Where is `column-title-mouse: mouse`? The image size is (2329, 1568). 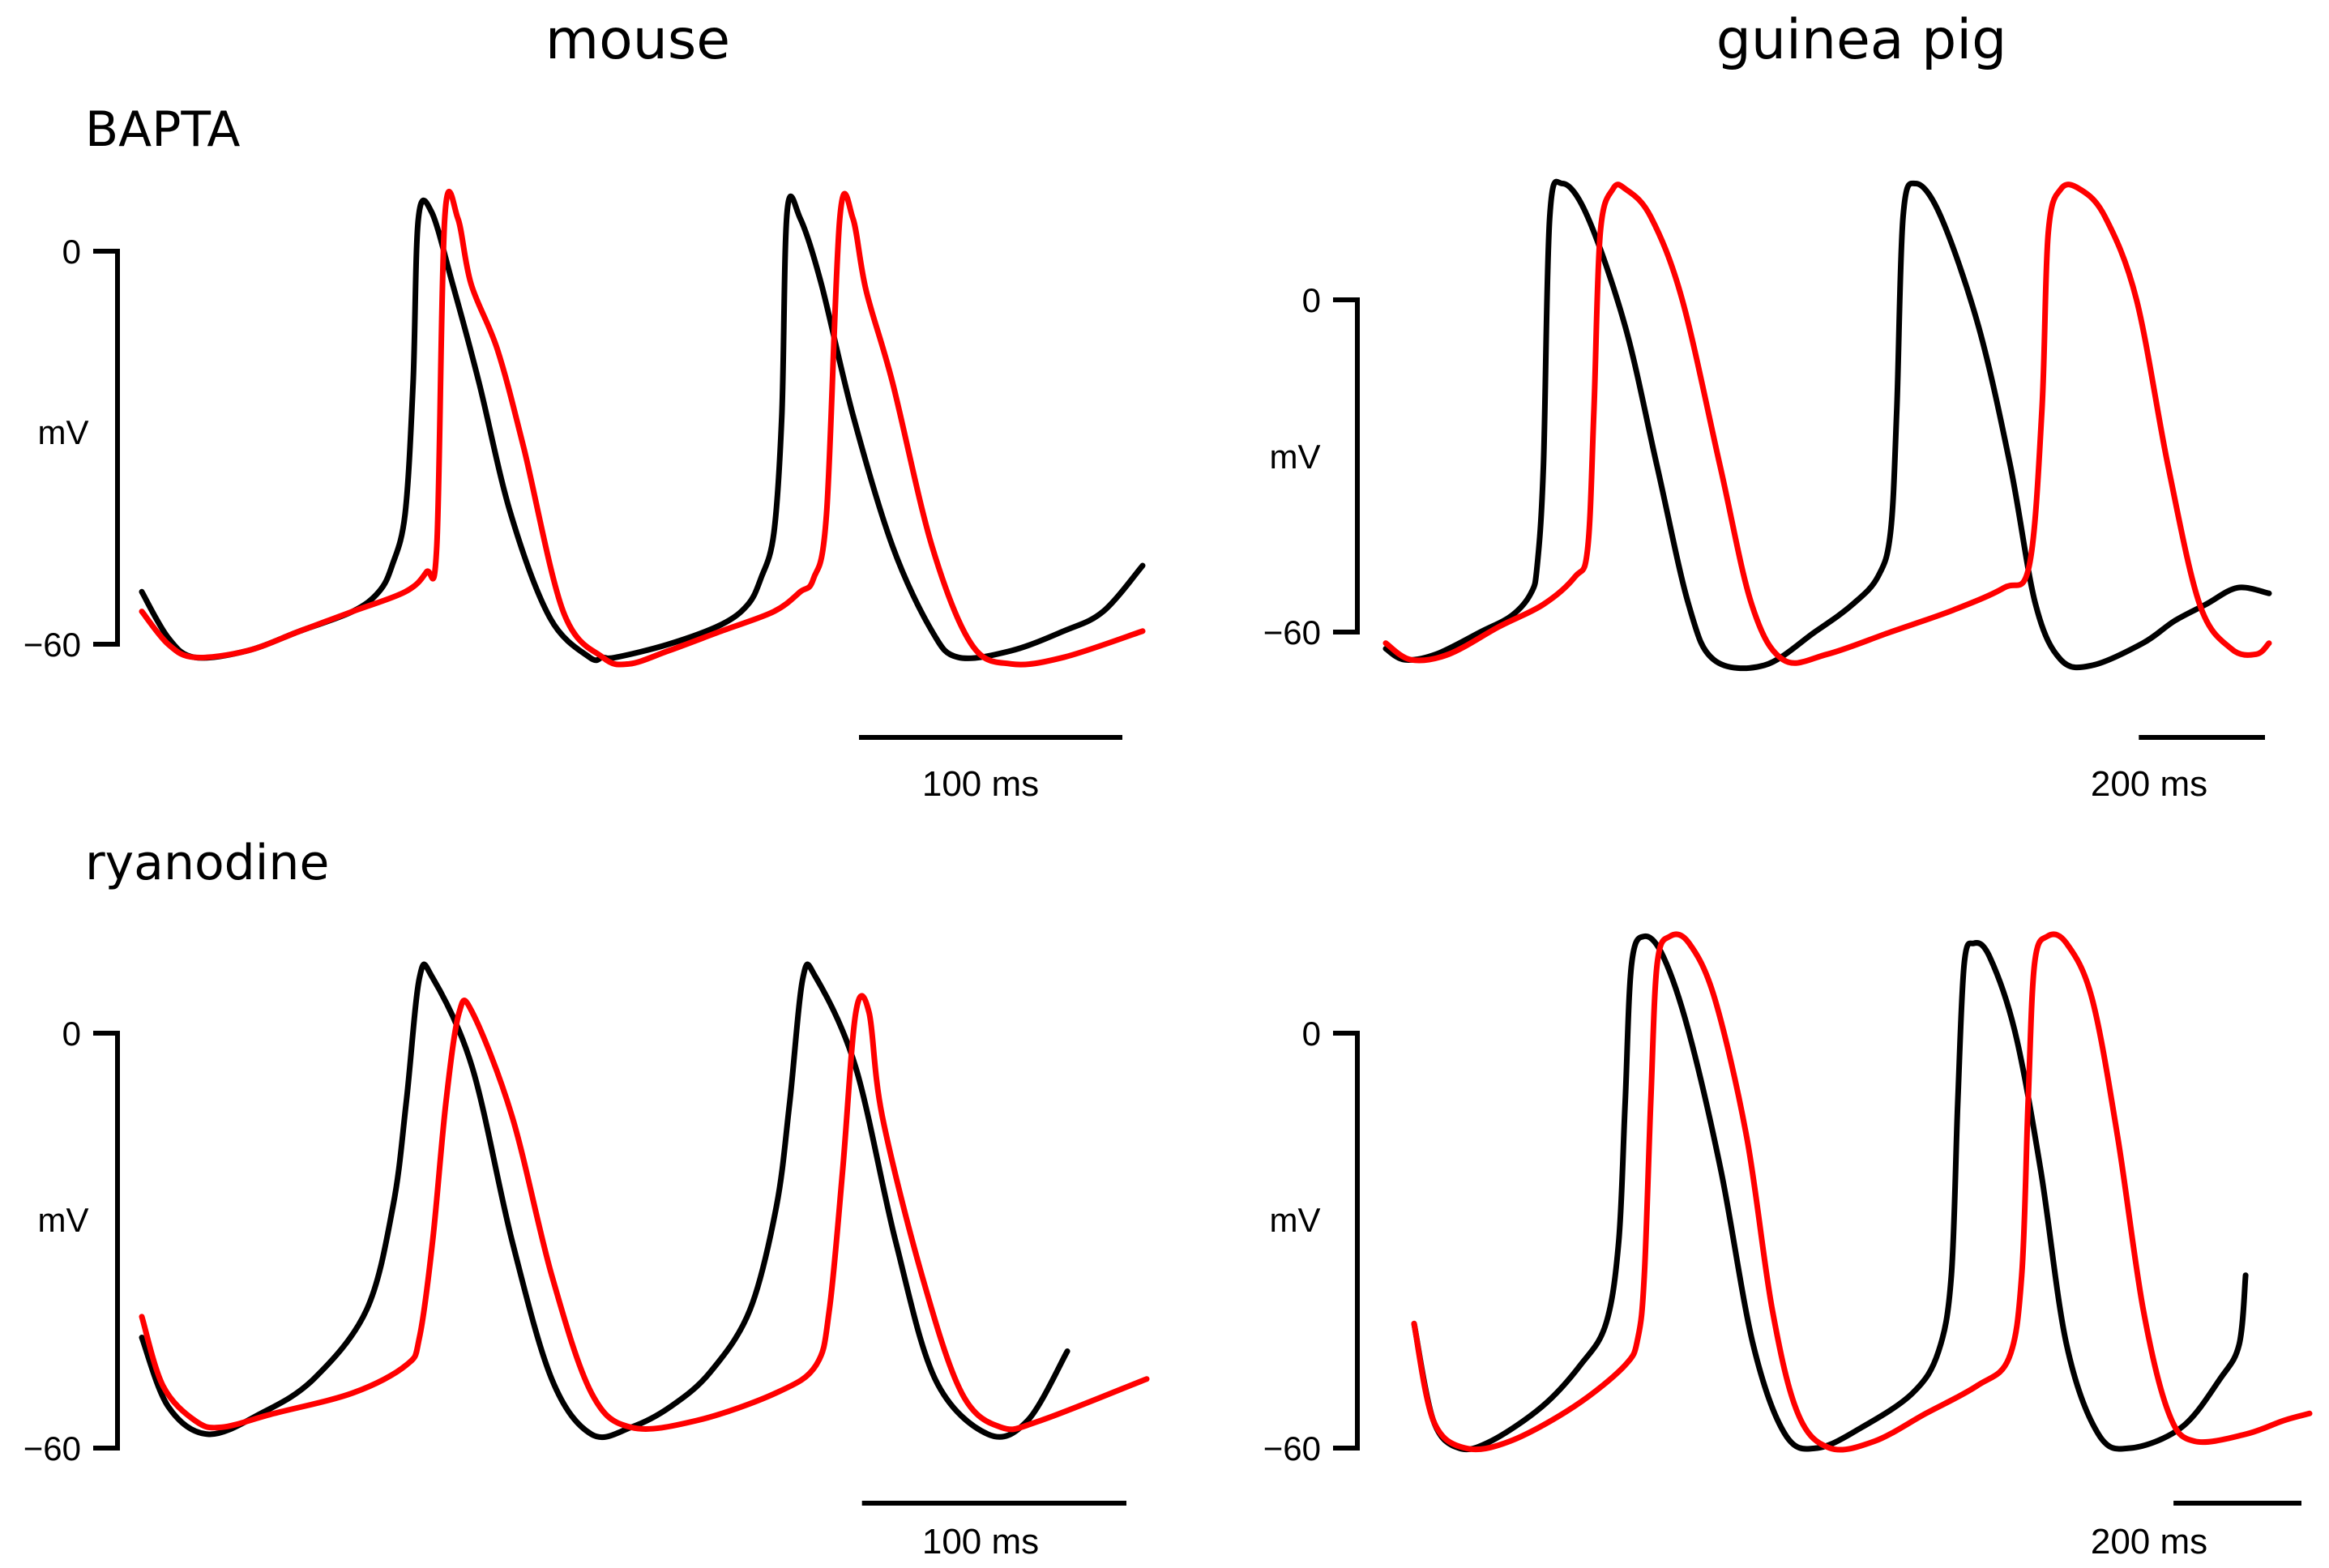 column-title-mouse: mouse is located at coordinates (637, 40).